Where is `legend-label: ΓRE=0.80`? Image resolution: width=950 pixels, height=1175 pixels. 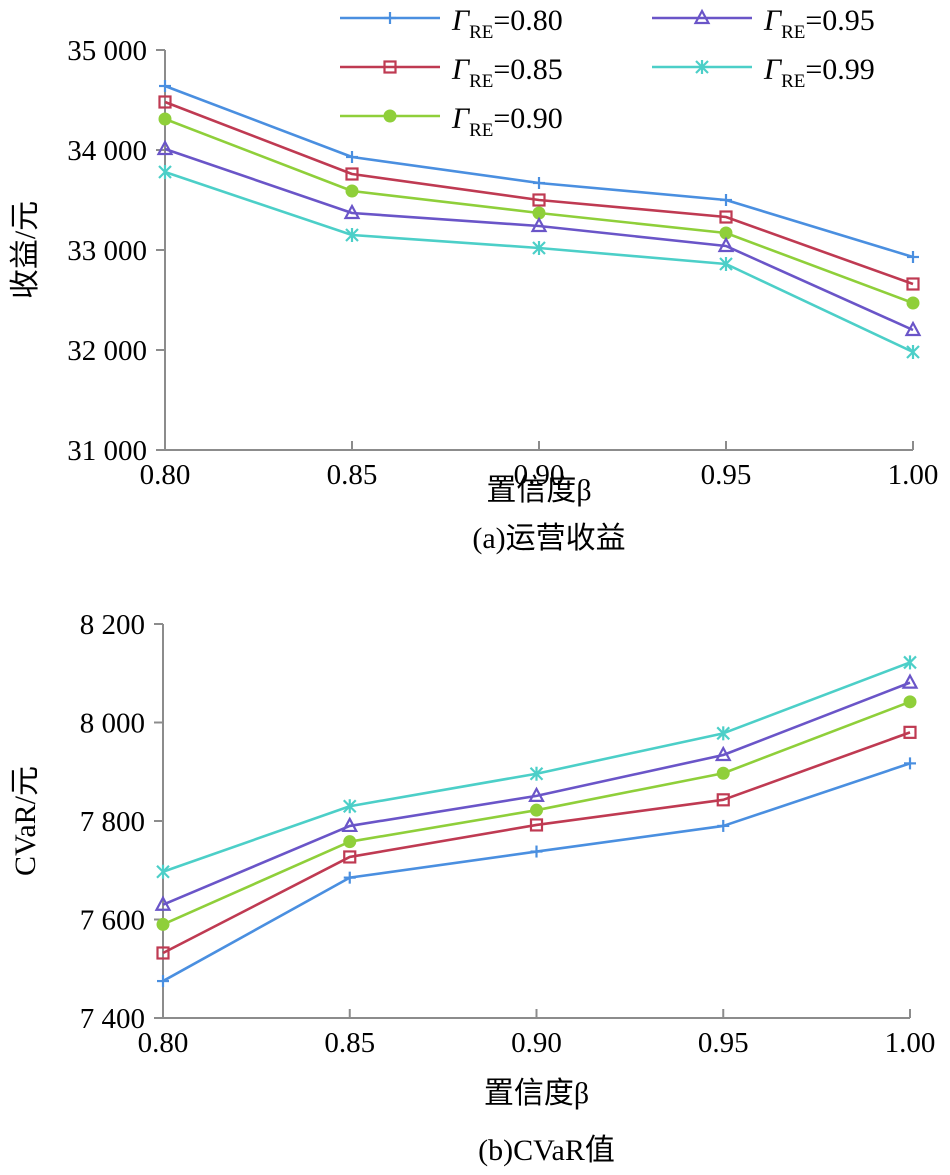
legend-label: ΓRE=0.80 is located at coordinates (507, 23).